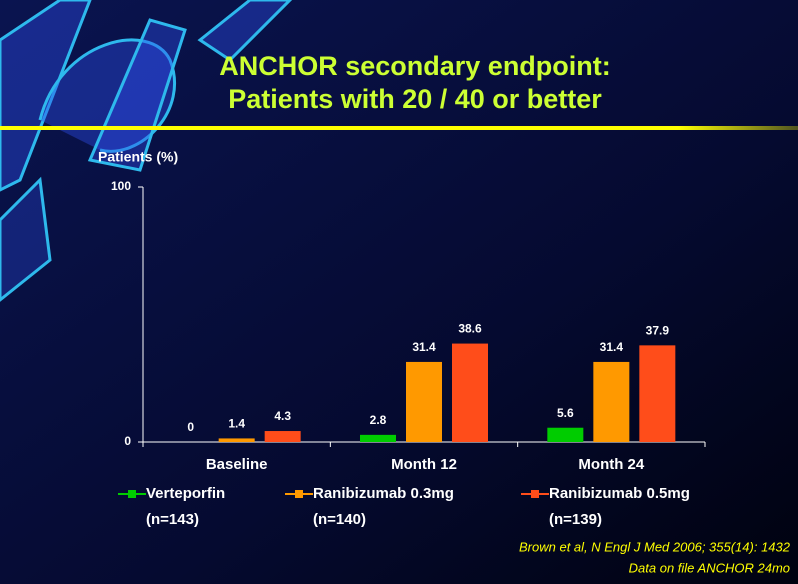 This screenshot has height=584, width=798. I want to click on value-label: 2.8, so click(378, 420).